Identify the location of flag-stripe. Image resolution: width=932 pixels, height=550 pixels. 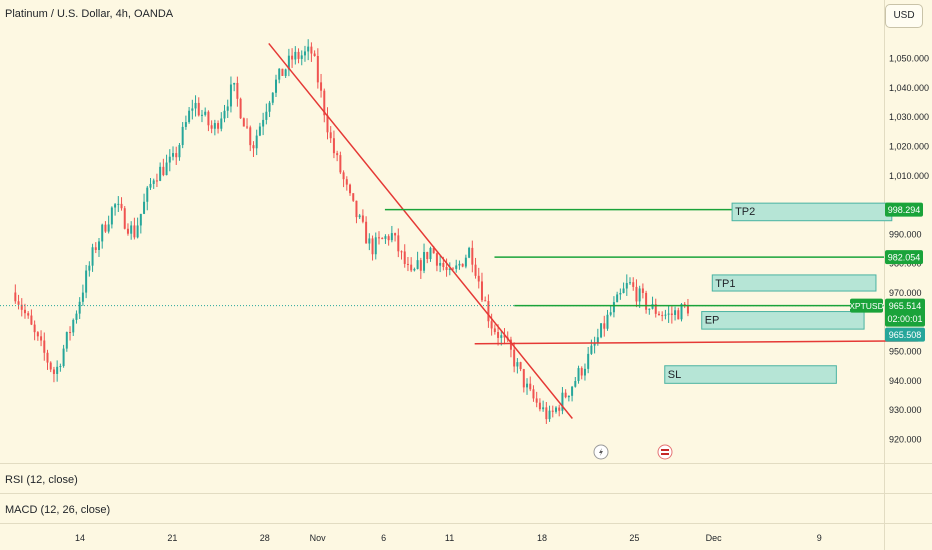
(665, 452).